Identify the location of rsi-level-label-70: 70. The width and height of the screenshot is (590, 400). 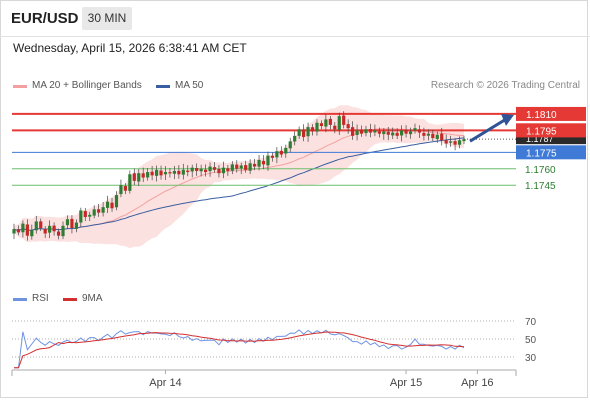
(531, 322).